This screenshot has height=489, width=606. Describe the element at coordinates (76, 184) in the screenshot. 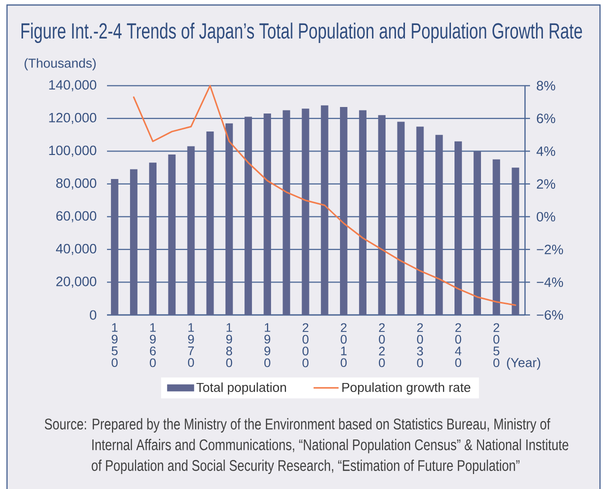

I see `y-tick-label: 80,000` at that location.